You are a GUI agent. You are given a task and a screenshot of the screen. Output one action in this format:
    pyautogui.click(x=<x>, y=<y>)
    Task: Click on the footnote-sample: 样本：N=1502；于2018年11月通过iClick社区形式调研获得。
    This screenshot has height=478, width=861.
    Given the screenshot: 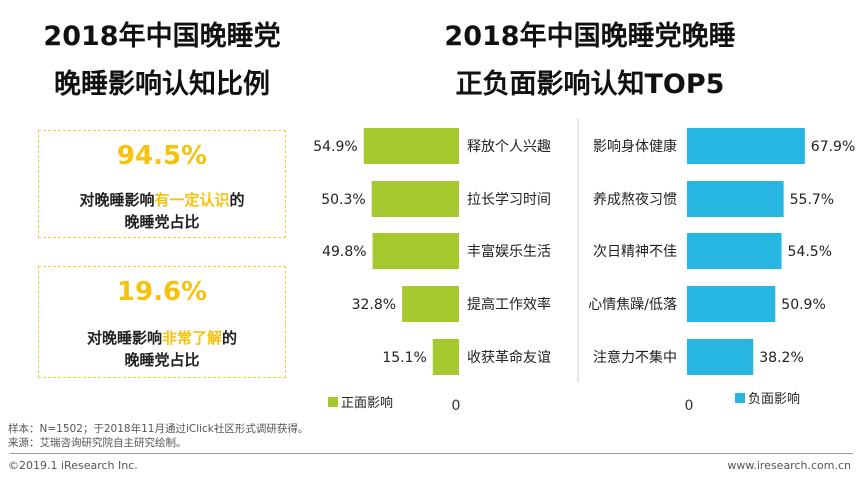 What is the action you would take?
    pyautogui.click(x=158, y=429)
    